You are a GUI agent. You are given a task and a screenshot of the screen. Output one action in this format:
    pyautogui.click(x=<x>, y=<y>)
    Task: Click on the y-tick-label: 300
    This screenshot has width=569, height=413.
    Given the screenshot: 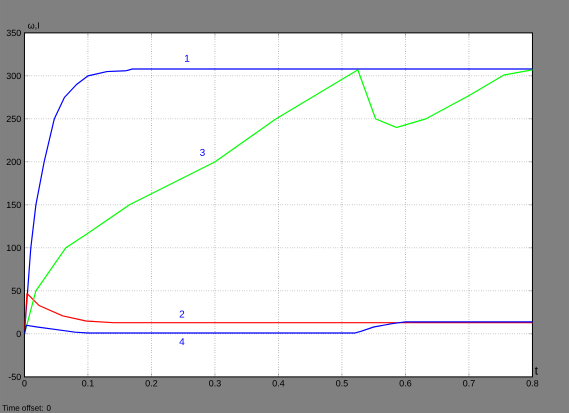 What is the action you would take?
    pyautogui.click(x=13, y=76)
    